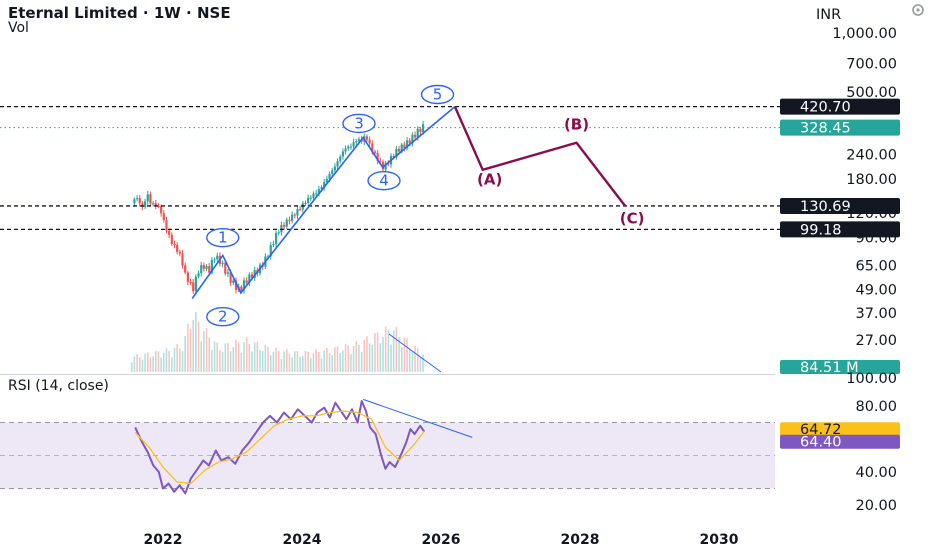 The height and width of the screenshot is (550, 932). Describe the element at coordinates (489, 180) in the screenshot. I see `wave-label-a: (A)` at that location.